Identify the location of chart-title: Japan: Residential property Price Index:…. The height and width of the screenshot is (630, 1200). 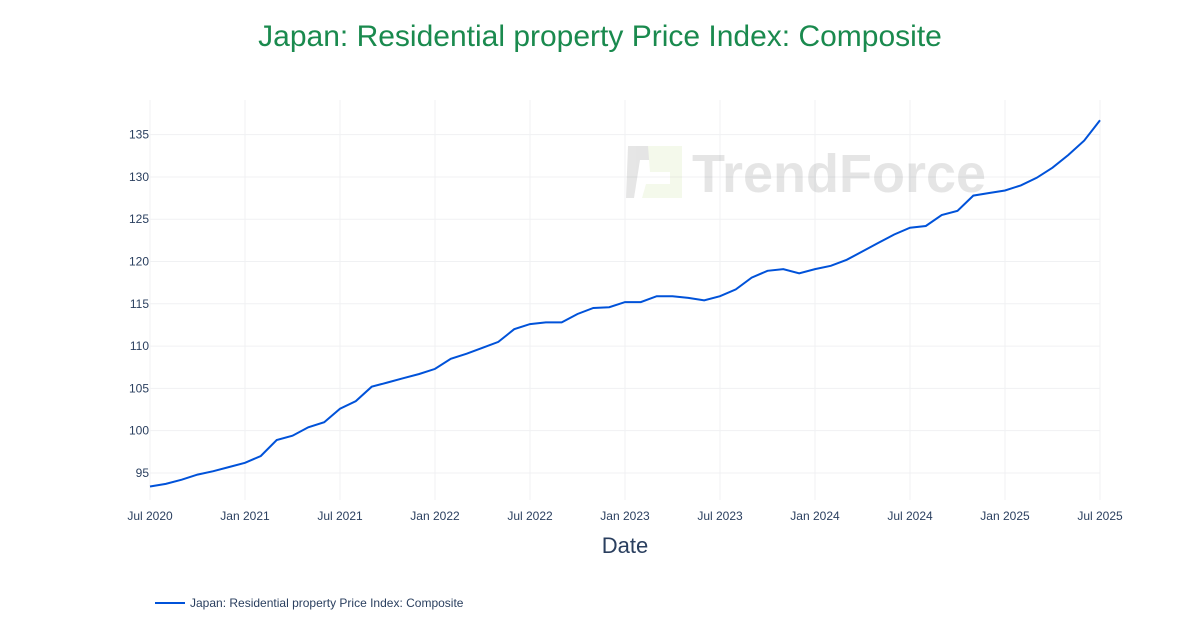
(600, 36).